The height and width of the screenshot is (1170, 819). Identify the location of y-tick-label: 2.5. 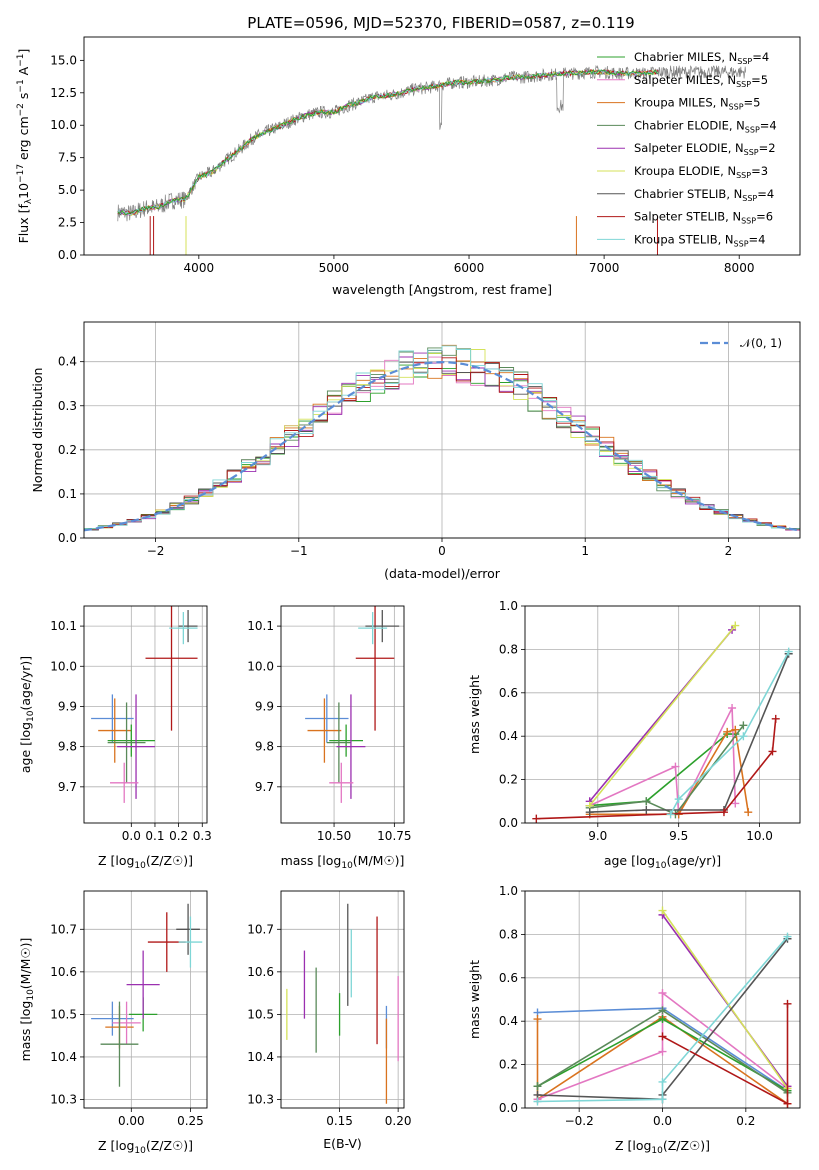
(67, 223).